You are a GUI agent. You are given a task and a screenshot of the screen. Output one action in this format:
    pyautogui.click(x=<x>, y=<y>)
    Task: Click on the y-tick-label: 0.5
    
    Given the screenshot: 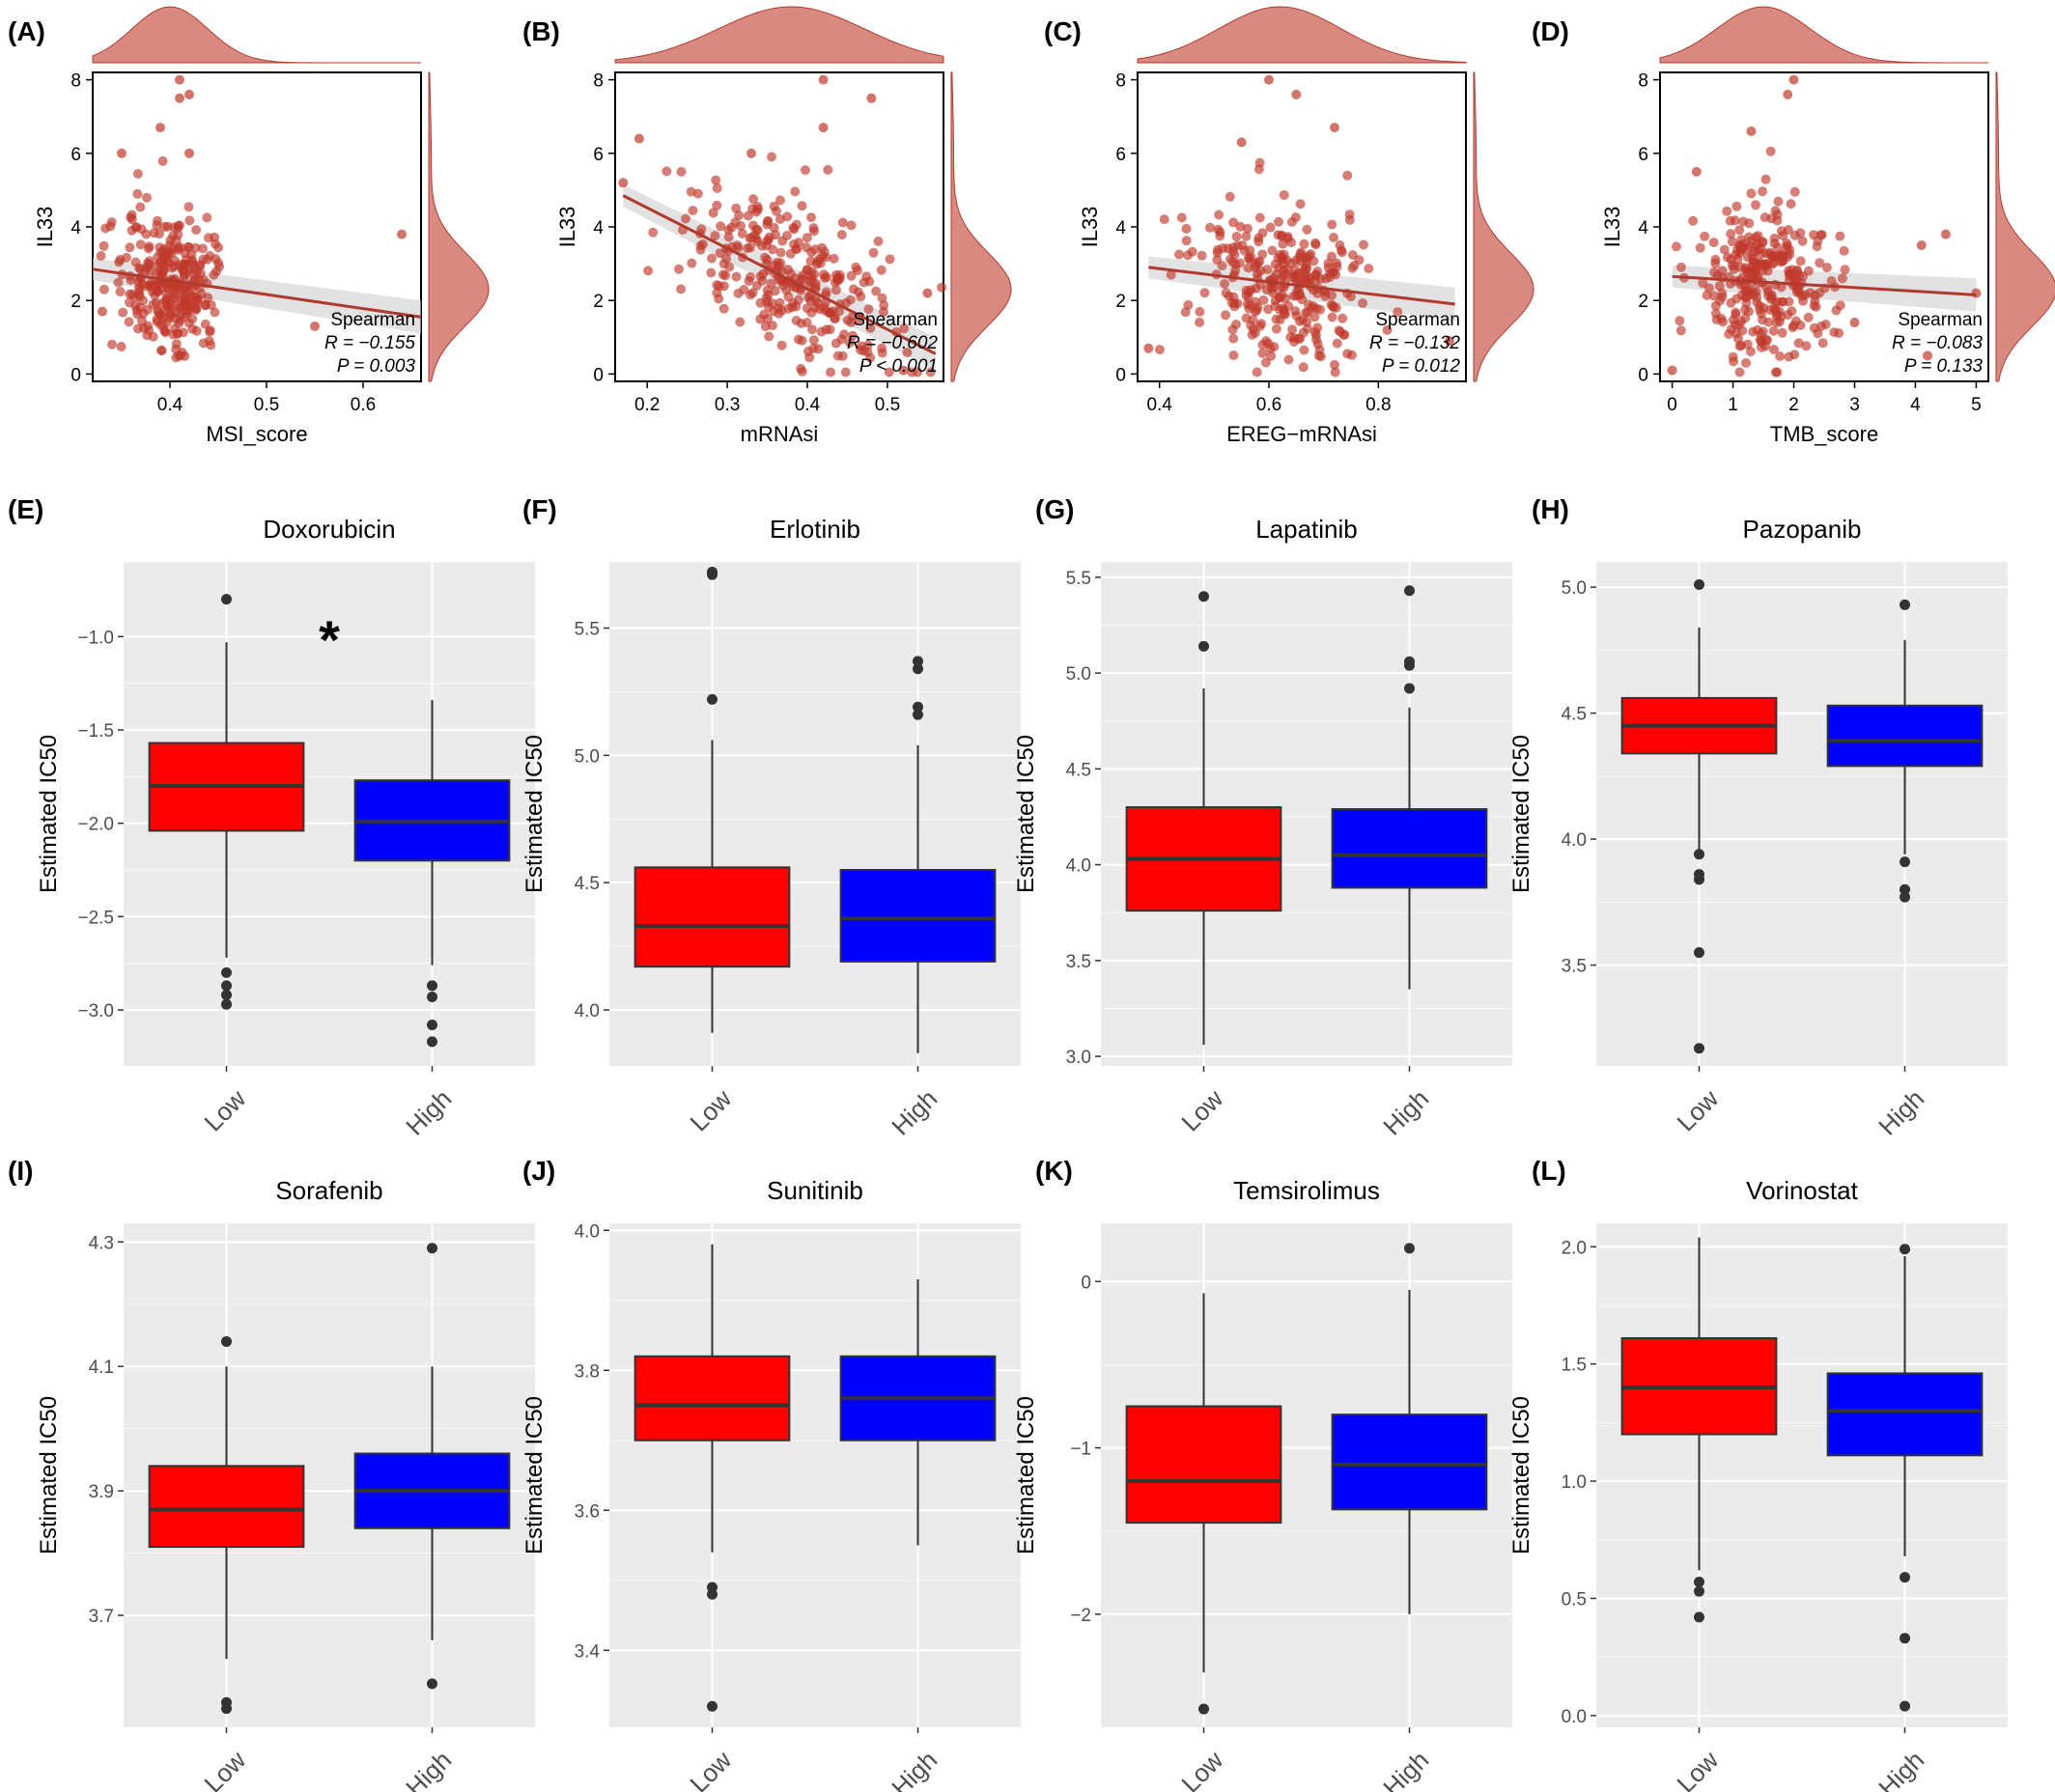 What is the action you would take?
    pyautogui.click(x=1574, y=1600)
    